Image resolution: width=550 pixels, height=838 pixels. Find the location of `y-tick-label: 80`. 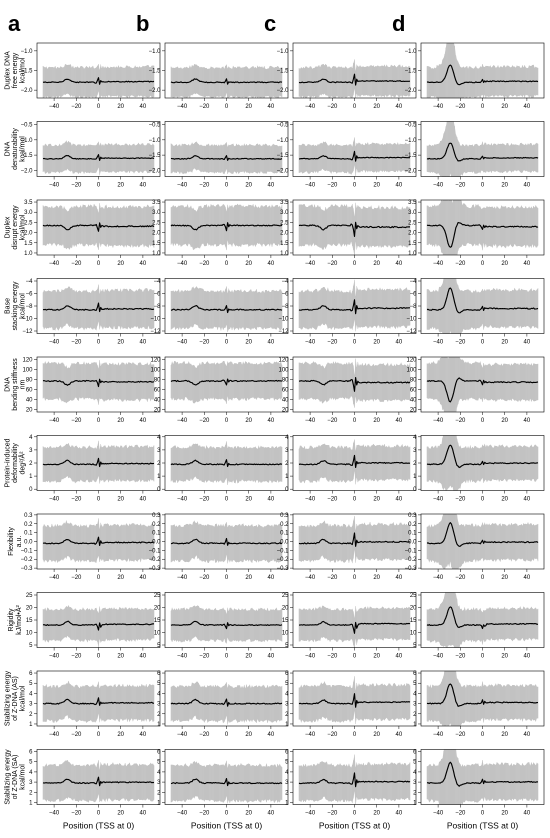

y-tick-label: 80 is located at coordinates (157, 381).